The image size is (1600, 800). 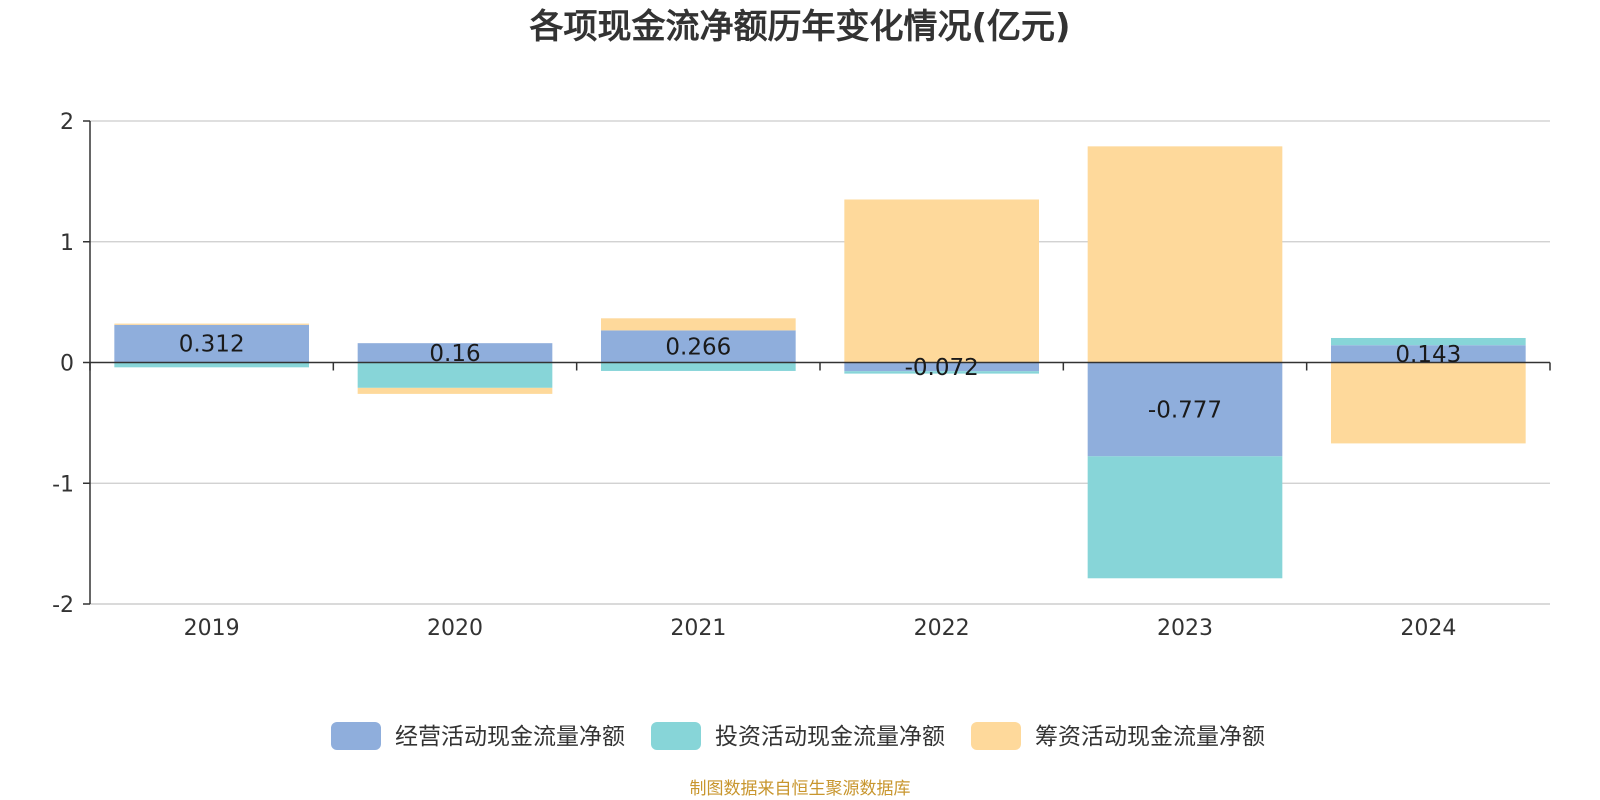 What do you see at coordinates (1150, 737) in the screenshot?
I see `legend-label: 筹资活动现金流量净额` at bounding box center [1150, 737].